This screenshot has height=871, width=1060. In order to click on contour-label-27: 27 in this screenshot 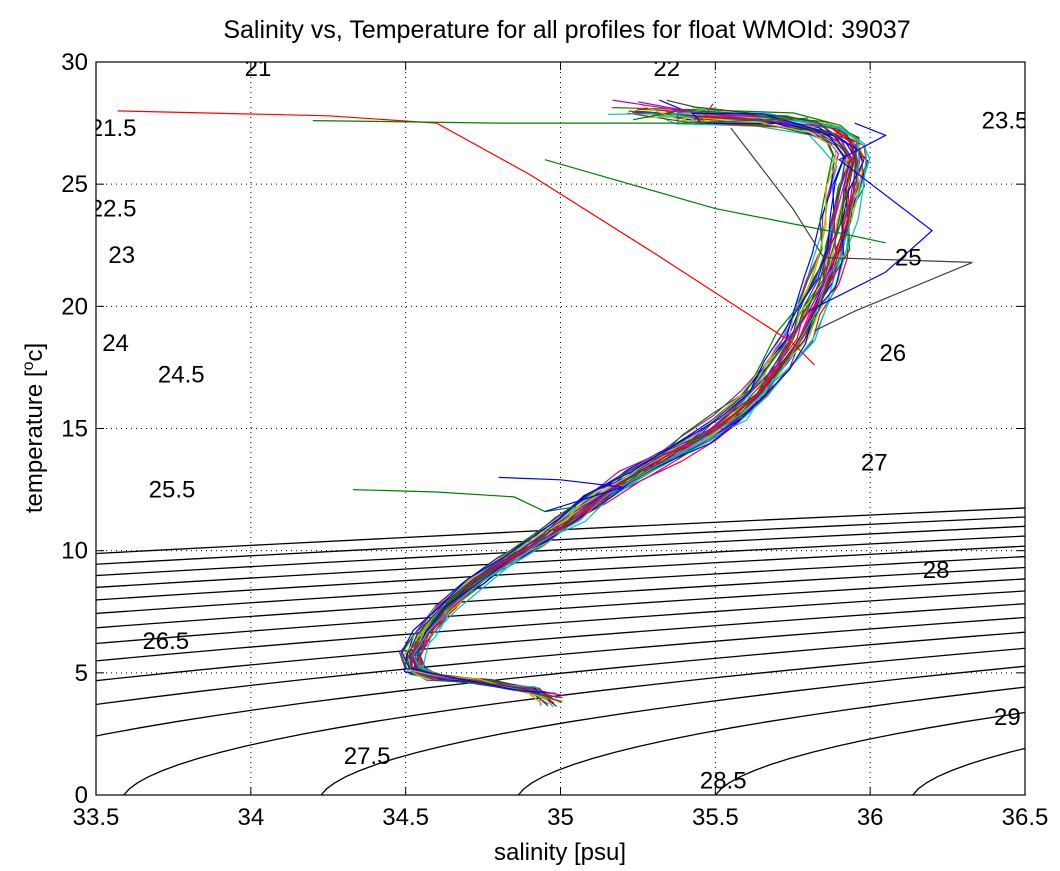, I will do `click(874, 463)`.